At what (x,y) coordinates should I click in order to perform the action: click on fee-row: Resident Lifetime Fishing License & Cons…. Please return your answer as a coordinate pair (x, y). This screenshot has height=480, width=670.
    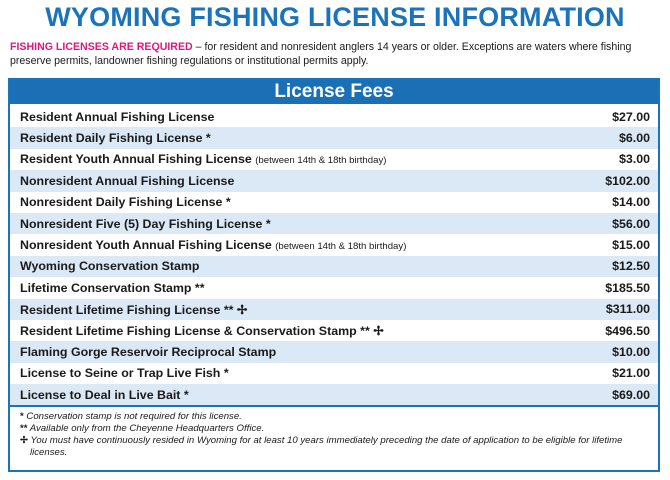
    Looking at the image, I should click on (334, 330).